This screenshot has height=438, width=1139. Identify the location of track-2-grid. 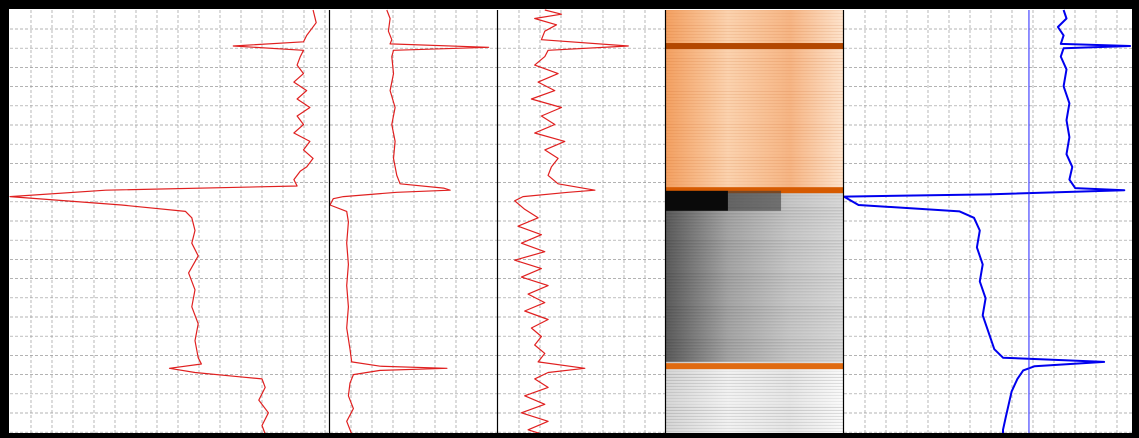
(413, 222).